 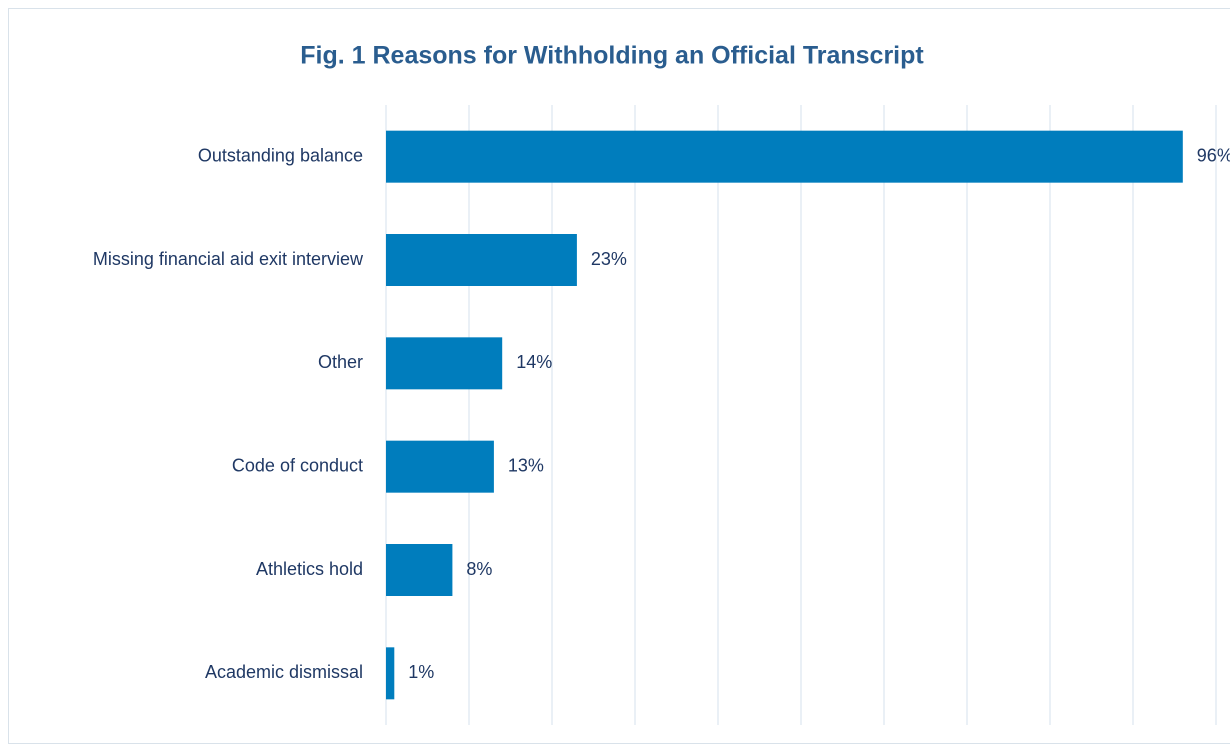 What do you see at coordinates (534, 362) in the screenshot?
I see `data-label: 14%` at bounding box center [534, 362].